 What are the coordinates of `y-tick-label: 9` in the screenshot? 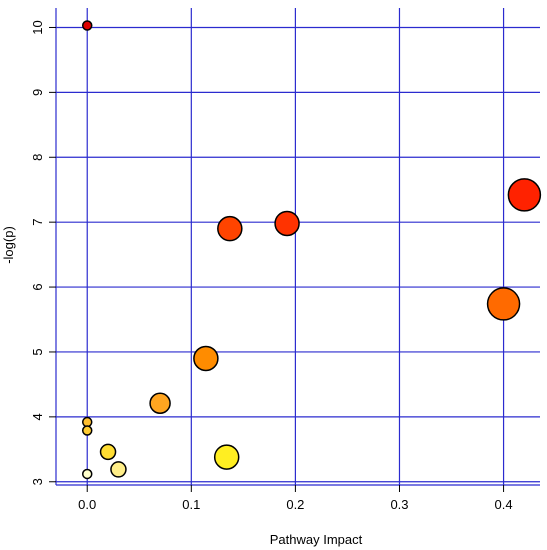 It's located at (37, 92).